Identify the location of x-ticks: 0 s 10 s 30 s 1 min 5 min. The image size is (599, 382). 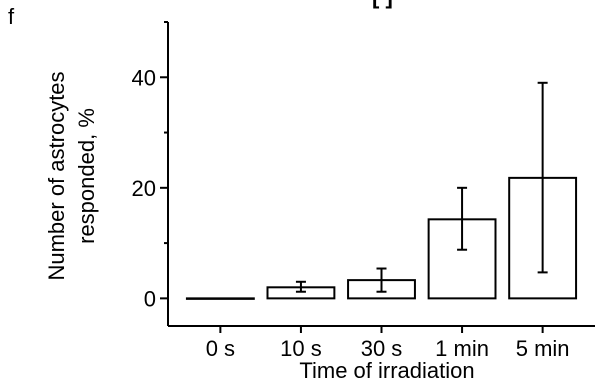
(388, 343).